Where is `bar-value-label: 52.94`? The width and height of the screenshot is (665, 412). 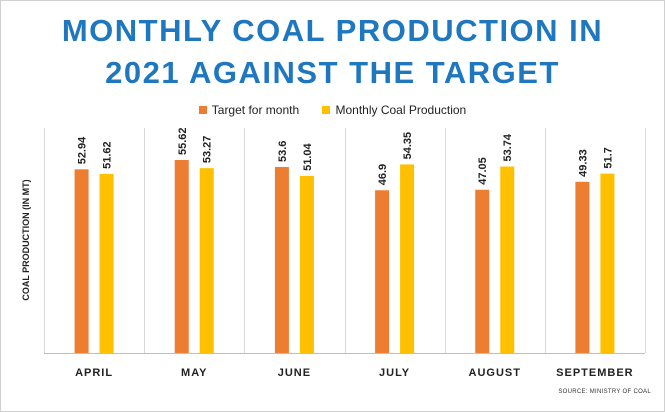 bar-value-label: 52.94 is located at coordinates (83, 150).